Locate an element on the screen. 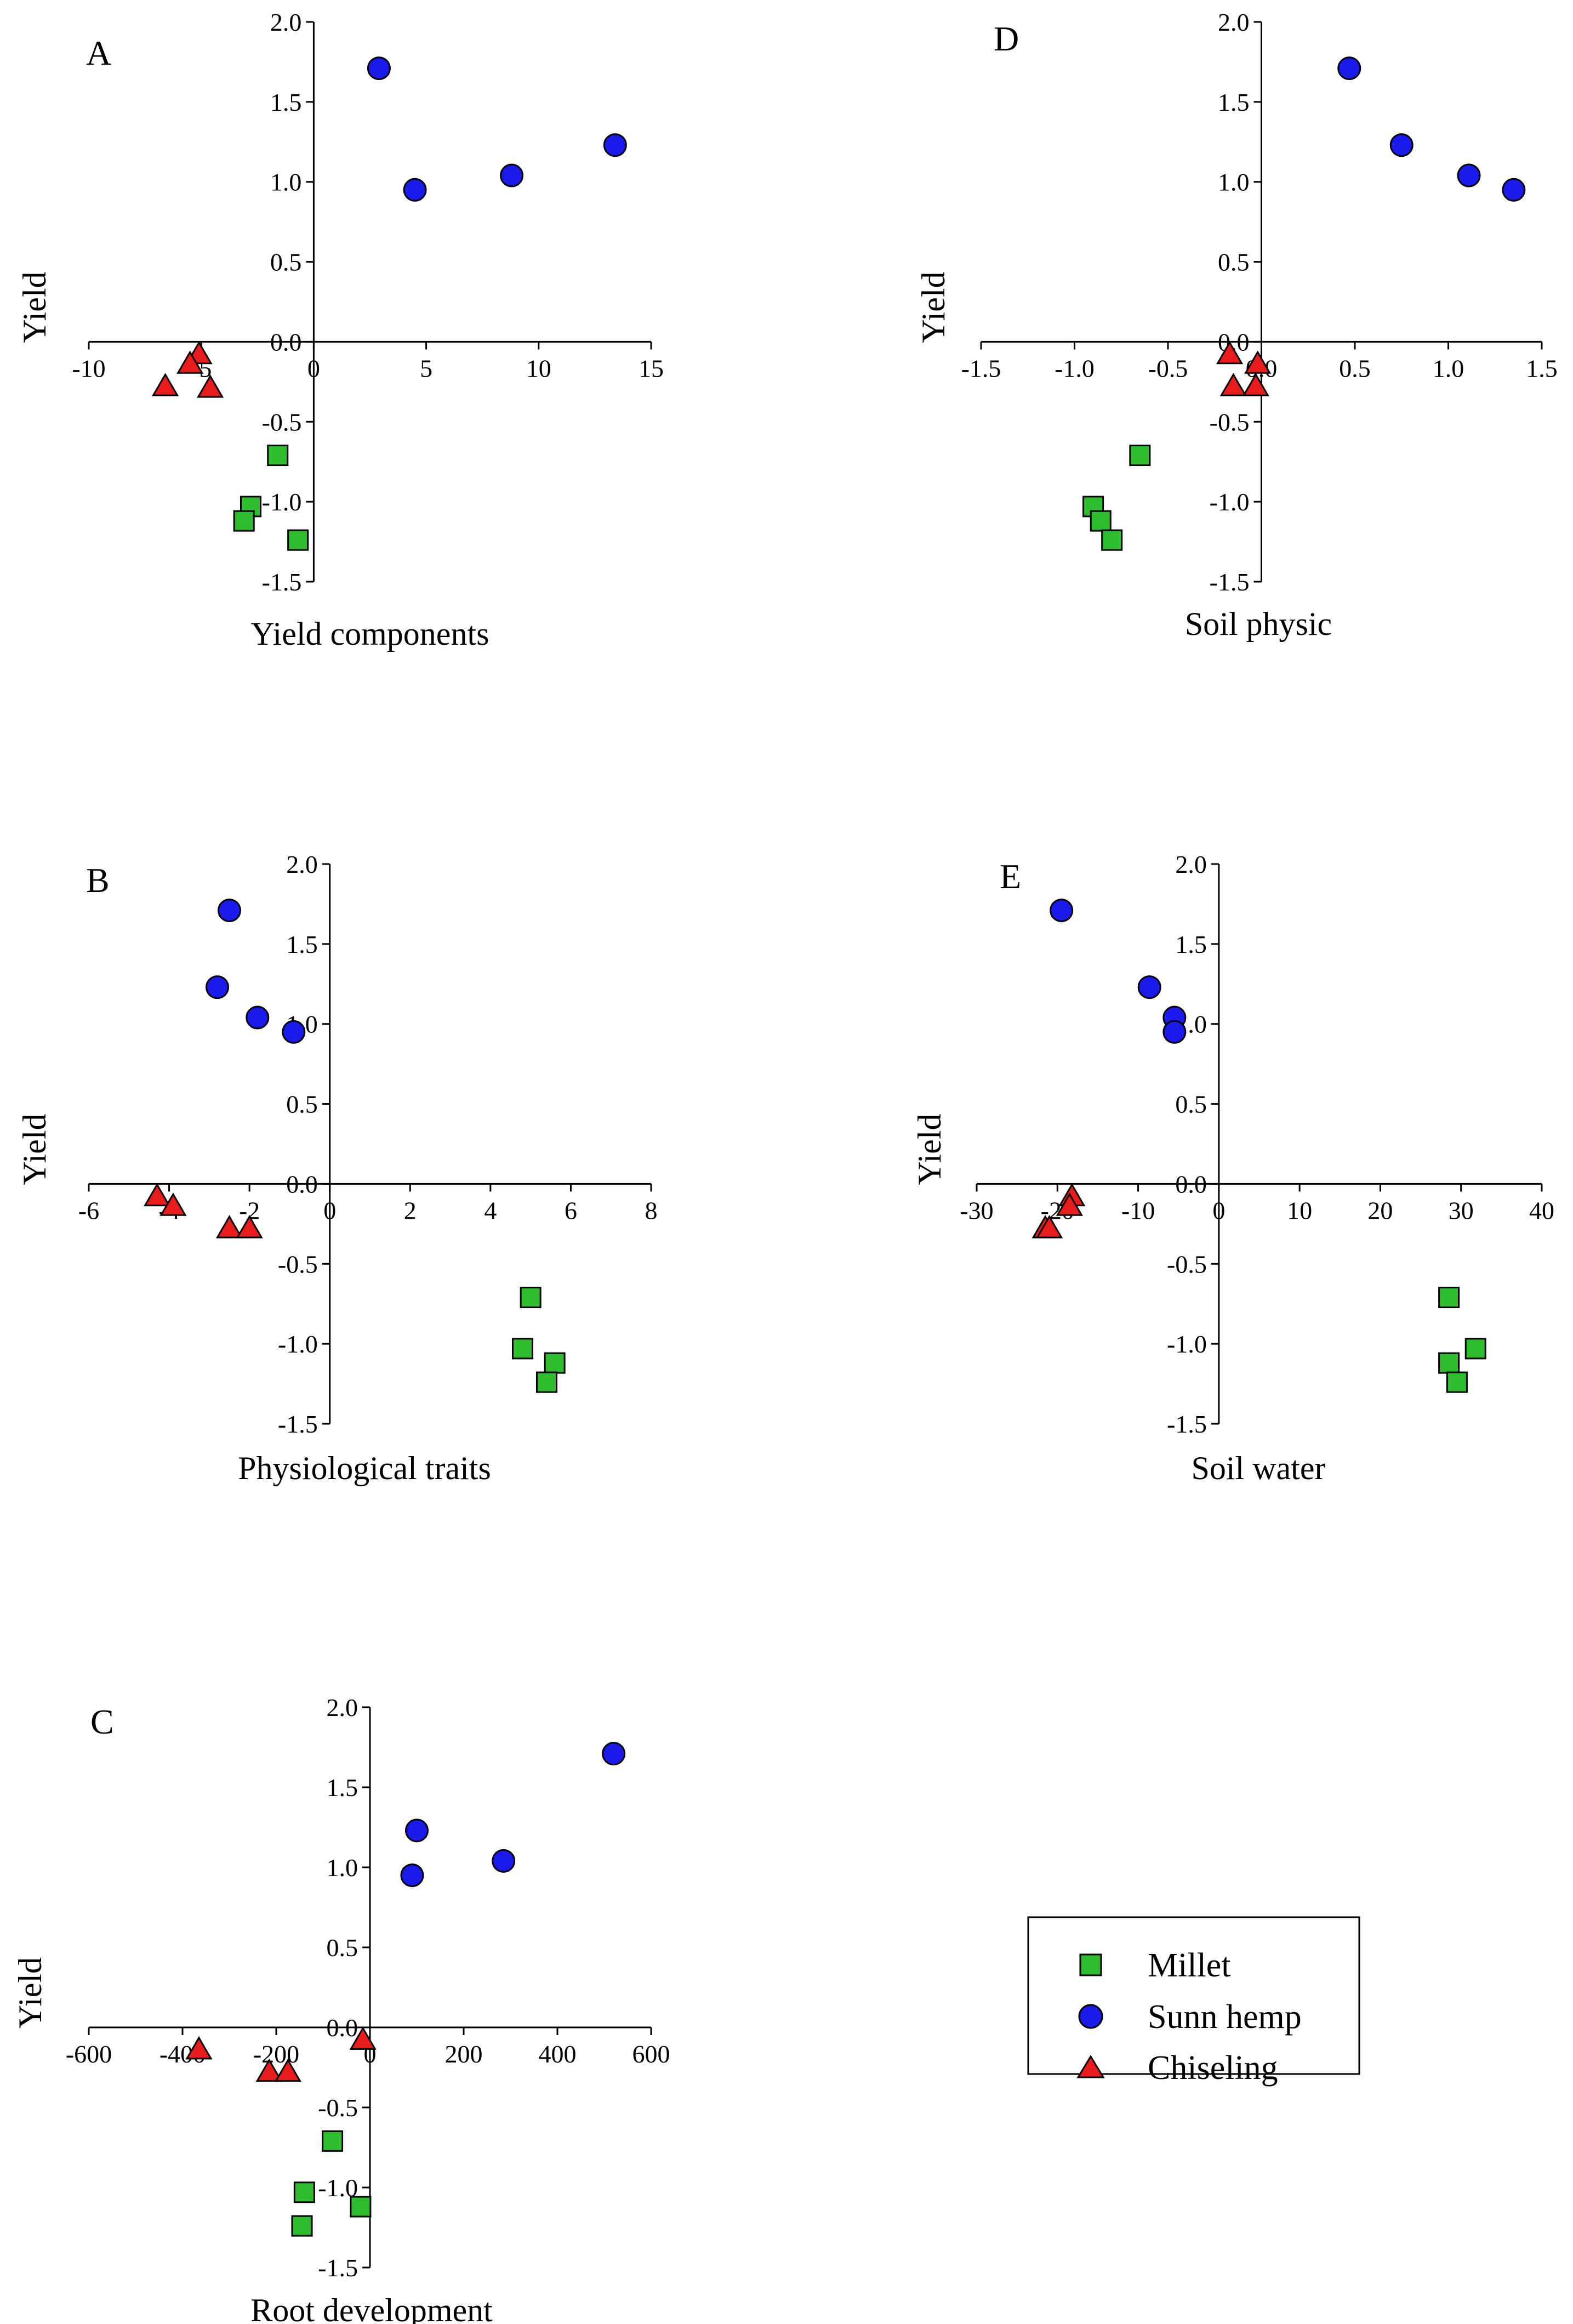 This screenshot has height=2324, width=1573. x-axis-title: Soil physic is located at coordinates (1258, 624).